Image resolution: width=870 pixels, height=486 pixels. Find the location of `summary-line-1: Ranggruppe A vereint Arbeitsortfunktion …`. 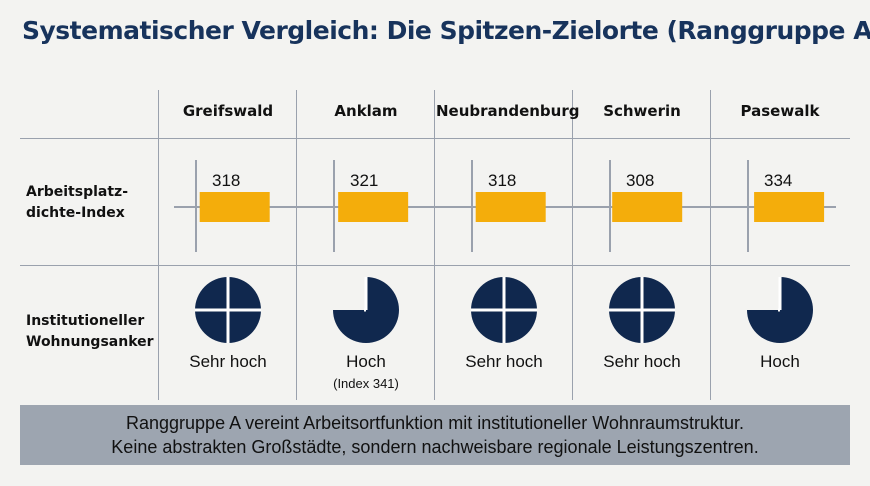

summary-line-1: Ranggruppe A vereint Arbeitsortfunktion … is located at coordinates (435, 423).